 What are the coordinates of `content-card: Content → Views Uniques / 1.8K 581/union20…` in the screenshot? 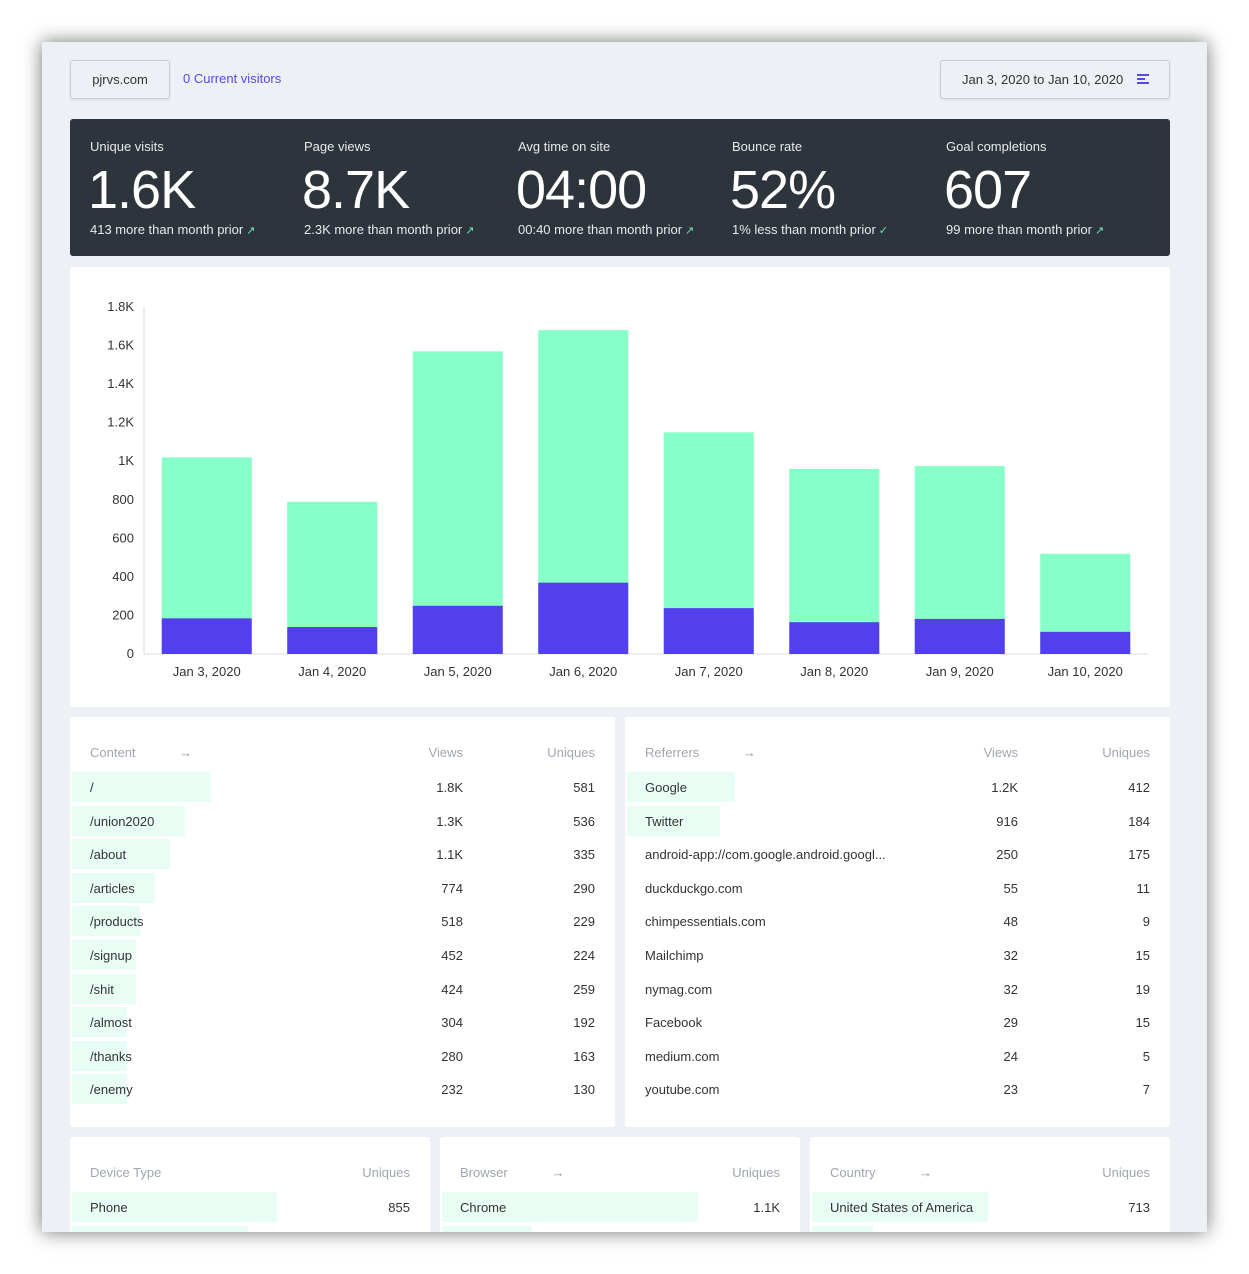 It's located at (342, 922).